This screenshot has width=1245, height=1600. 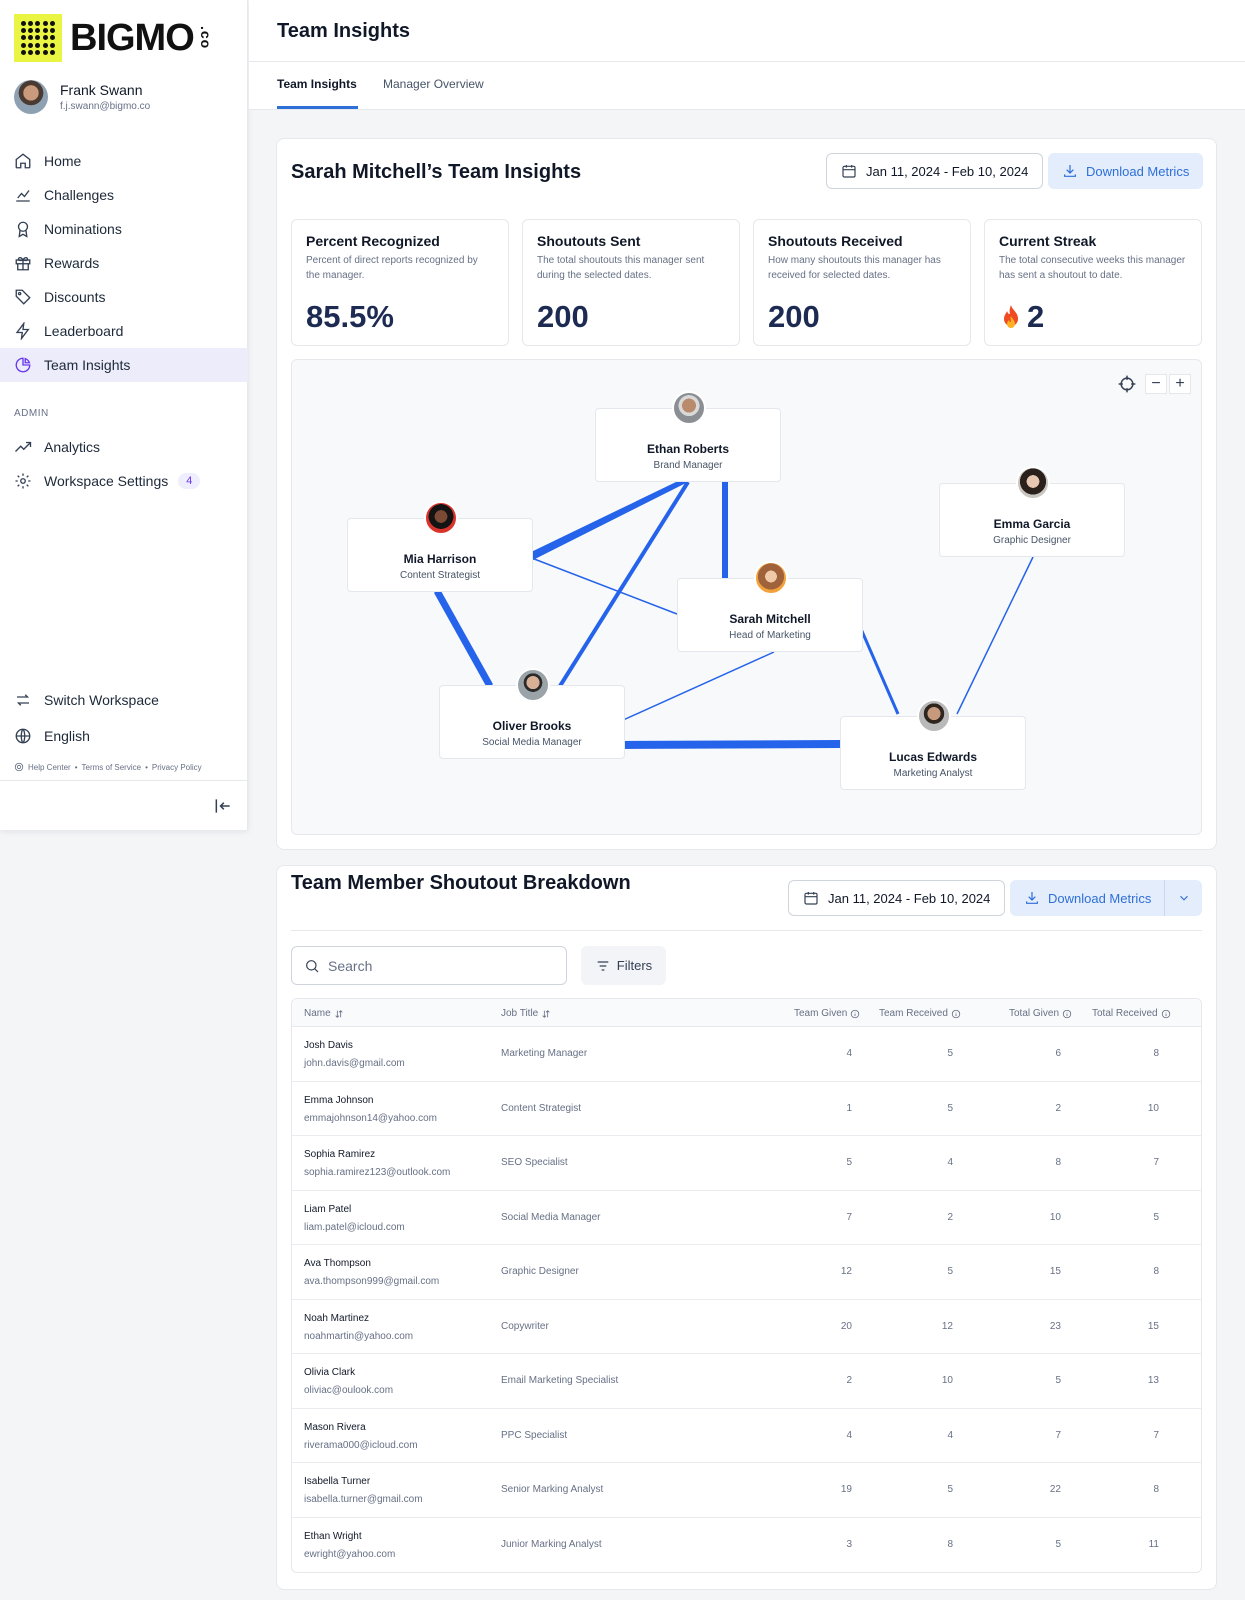 I want to click on zoom-in-button: +, so click(x=1180, y=384).